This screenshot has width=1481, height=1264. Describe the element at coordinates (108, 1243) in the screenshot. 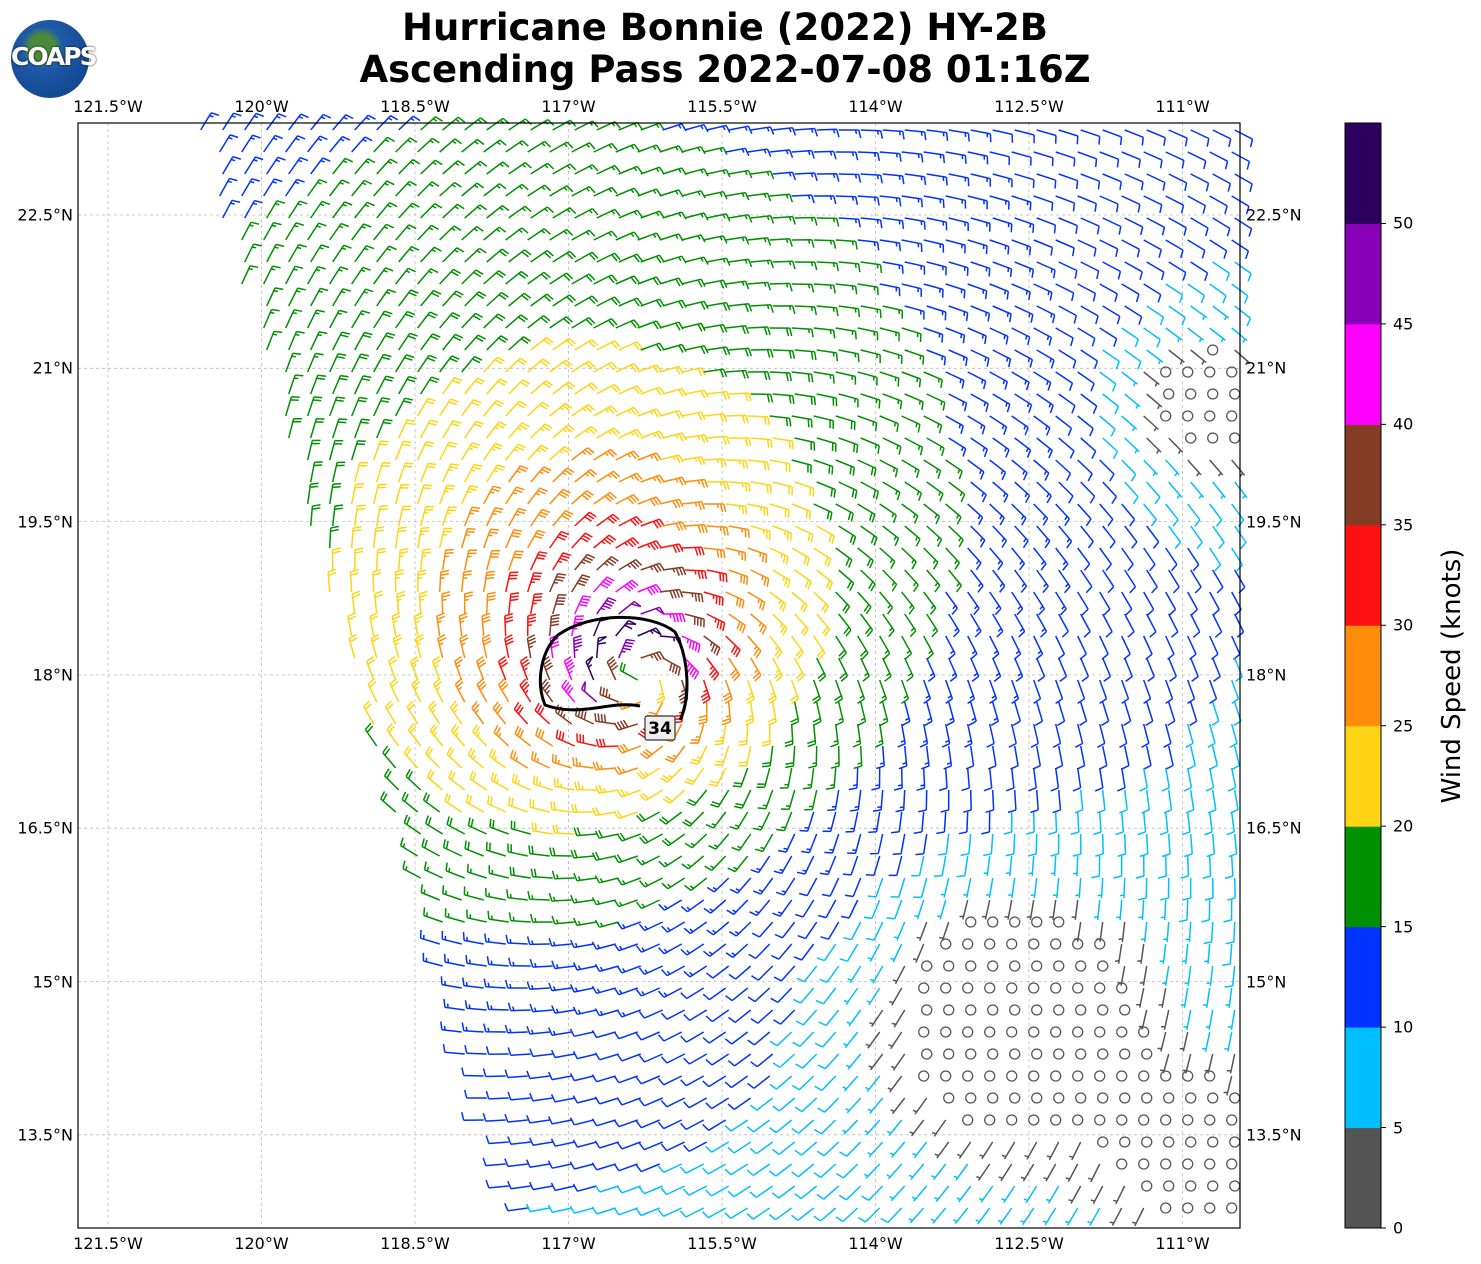

I see `x-tick-label-bottom: 121.5°W` at that location.